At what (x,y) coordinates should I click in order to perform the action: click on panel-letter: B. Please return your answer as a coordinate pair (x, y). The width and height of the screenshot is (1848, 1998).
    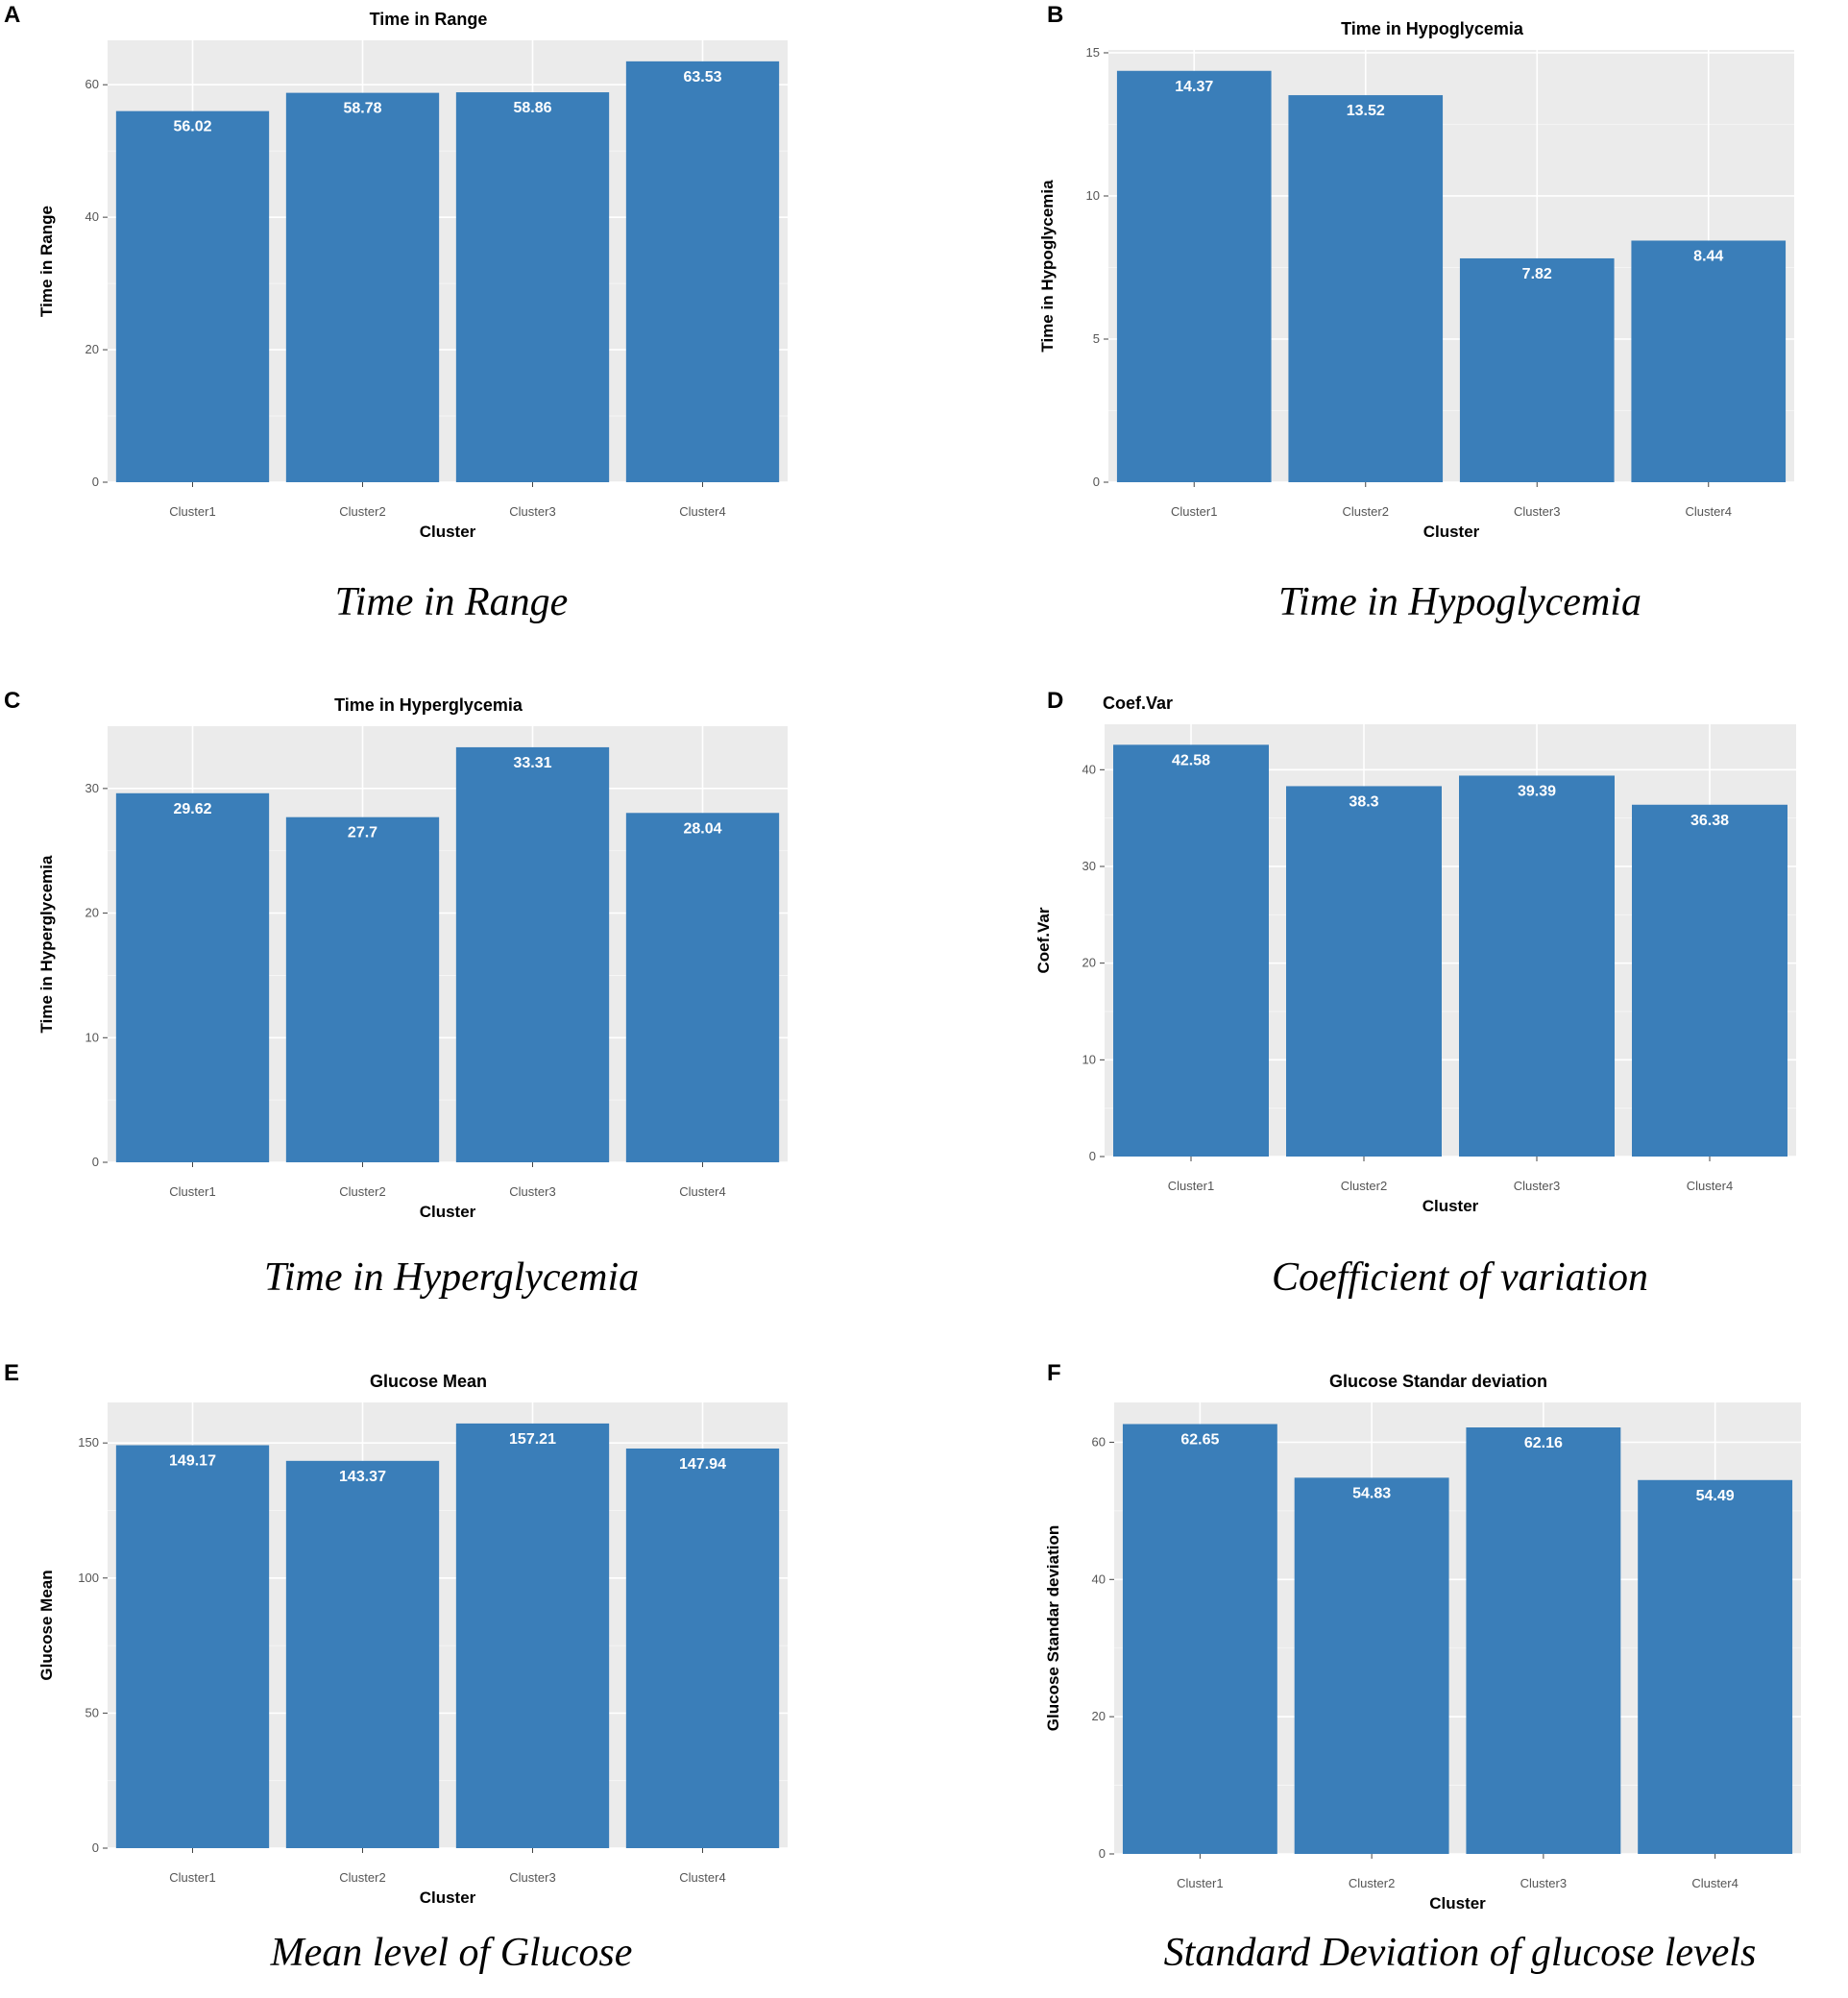
    Looking at the image, I should click on (1055, 15).